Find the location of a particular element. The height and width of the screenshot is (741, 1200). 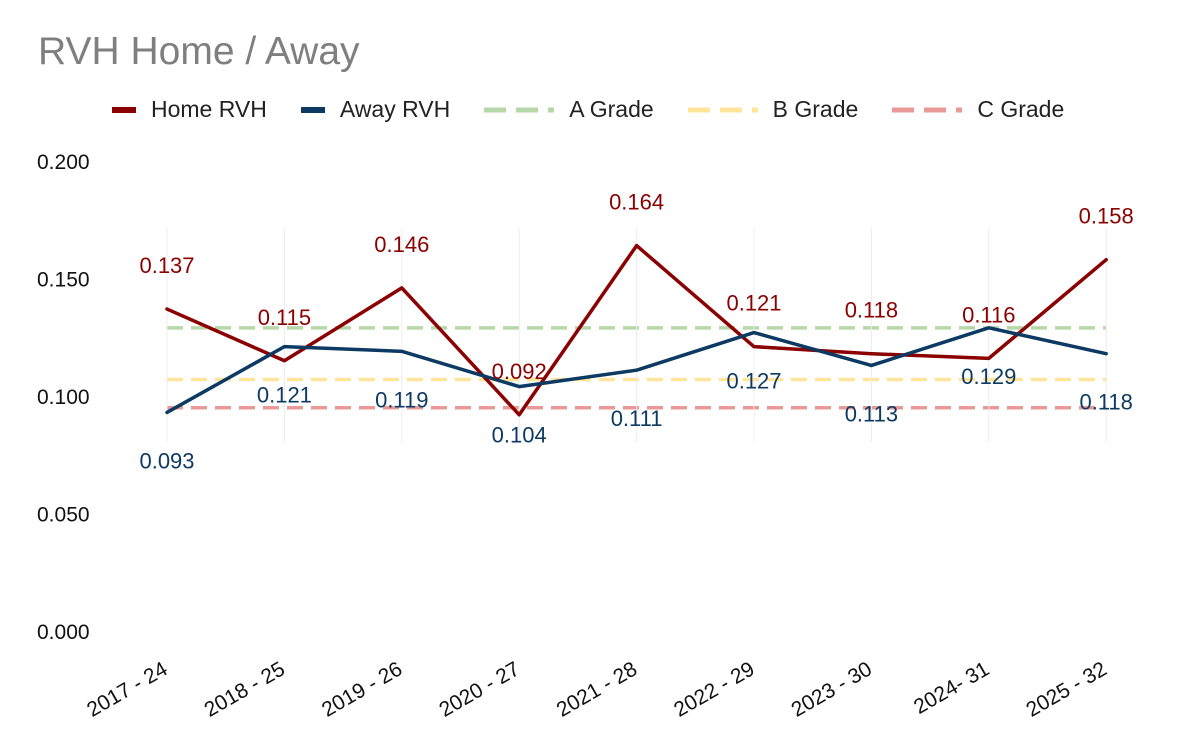

legend-label-home-rvh: Home RVH is located at coordinates (209, 109).